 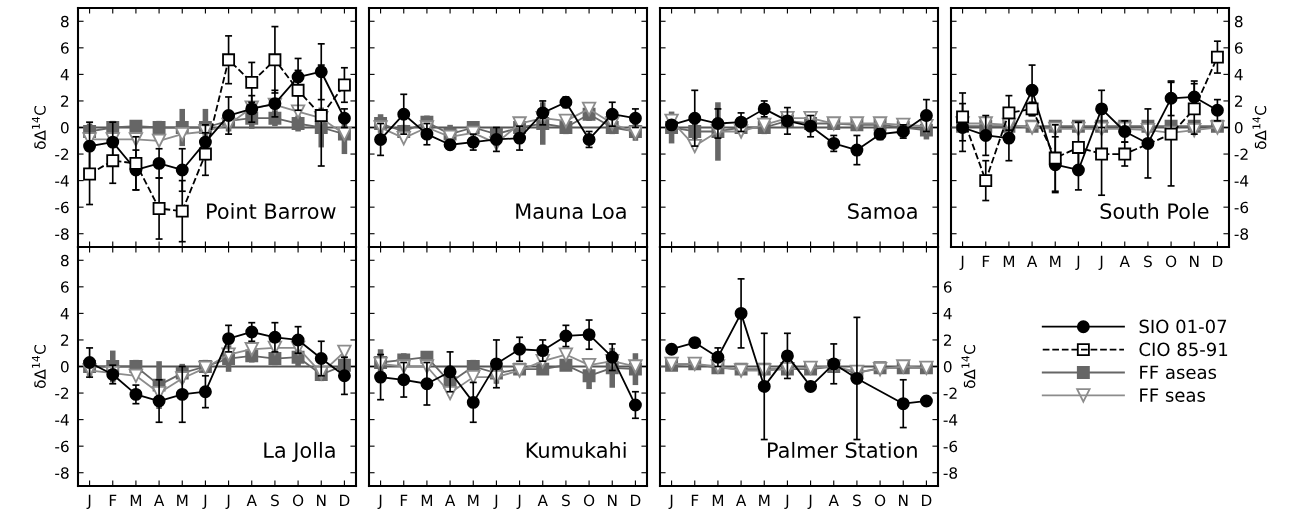 I want to click on legend-label: CIO 85-91, so click(x=1183, y=349).